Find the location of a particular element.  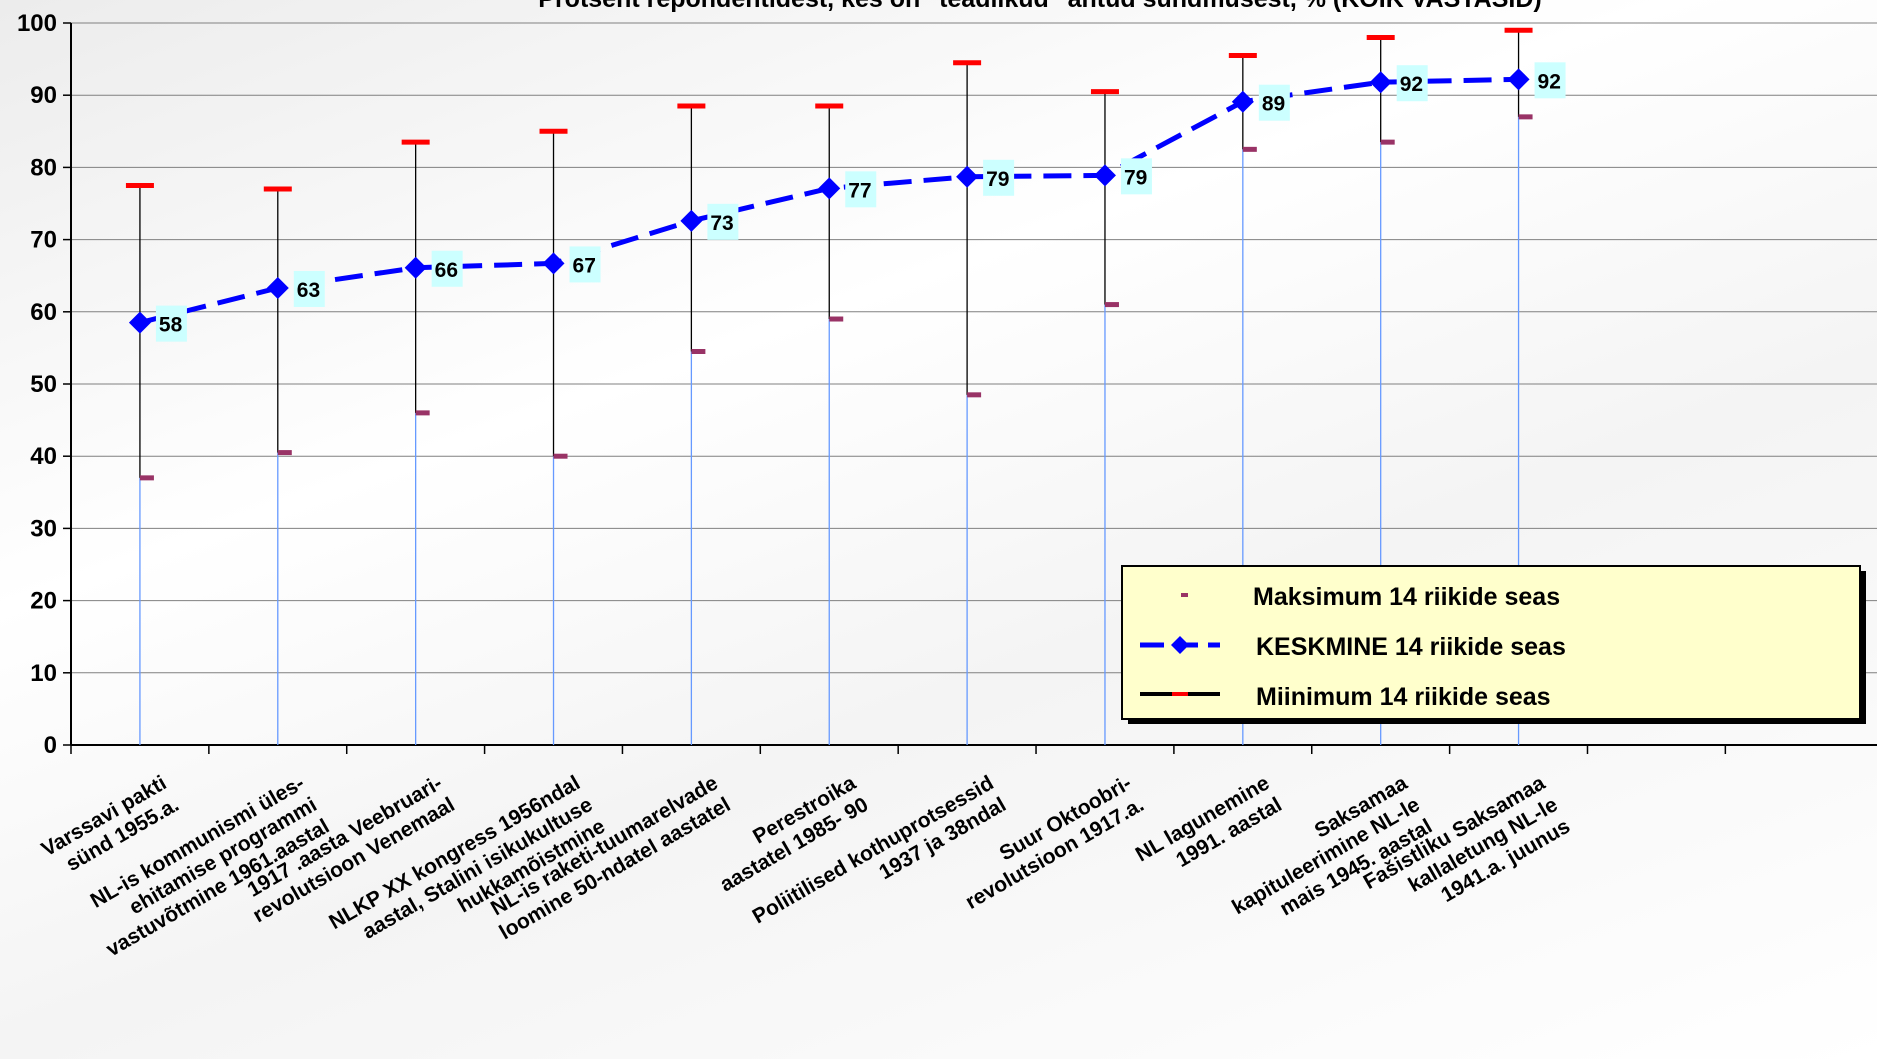

data-label: 67 is located at coordinates (584, 265).